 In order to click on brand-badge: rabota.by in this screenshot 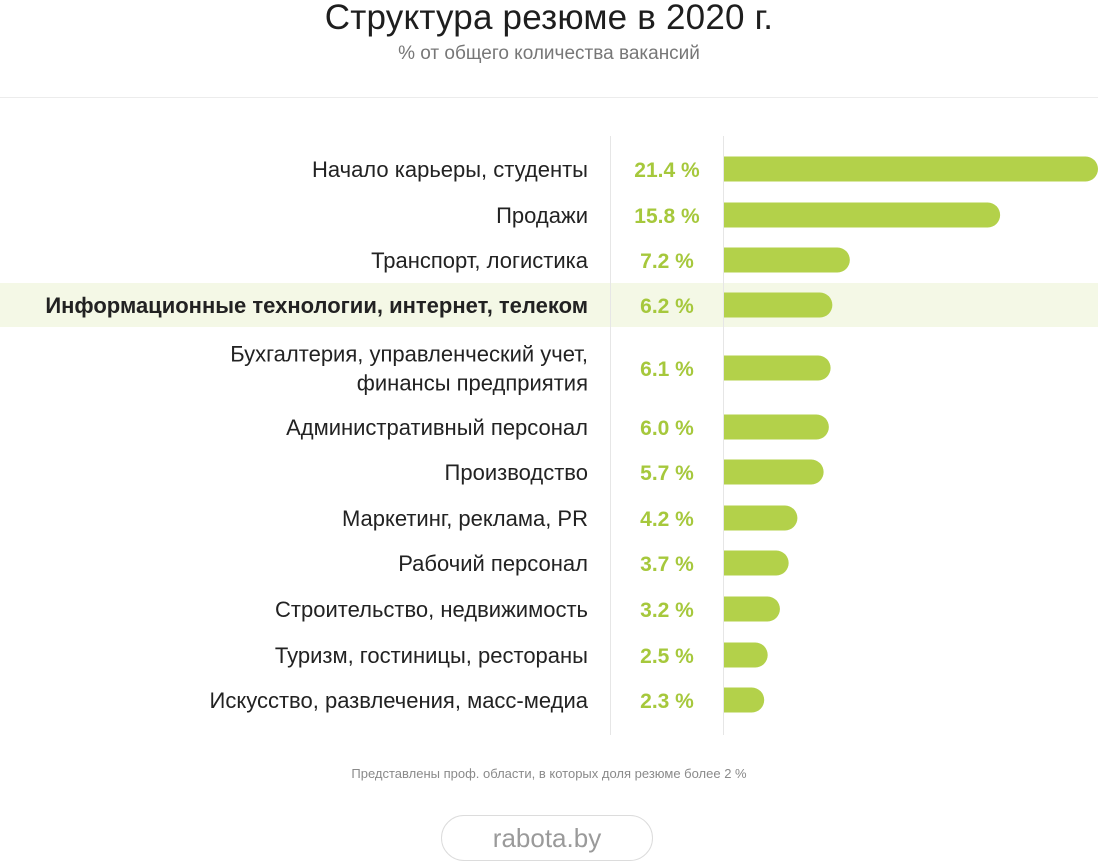, I will do `click(547, 838)`.